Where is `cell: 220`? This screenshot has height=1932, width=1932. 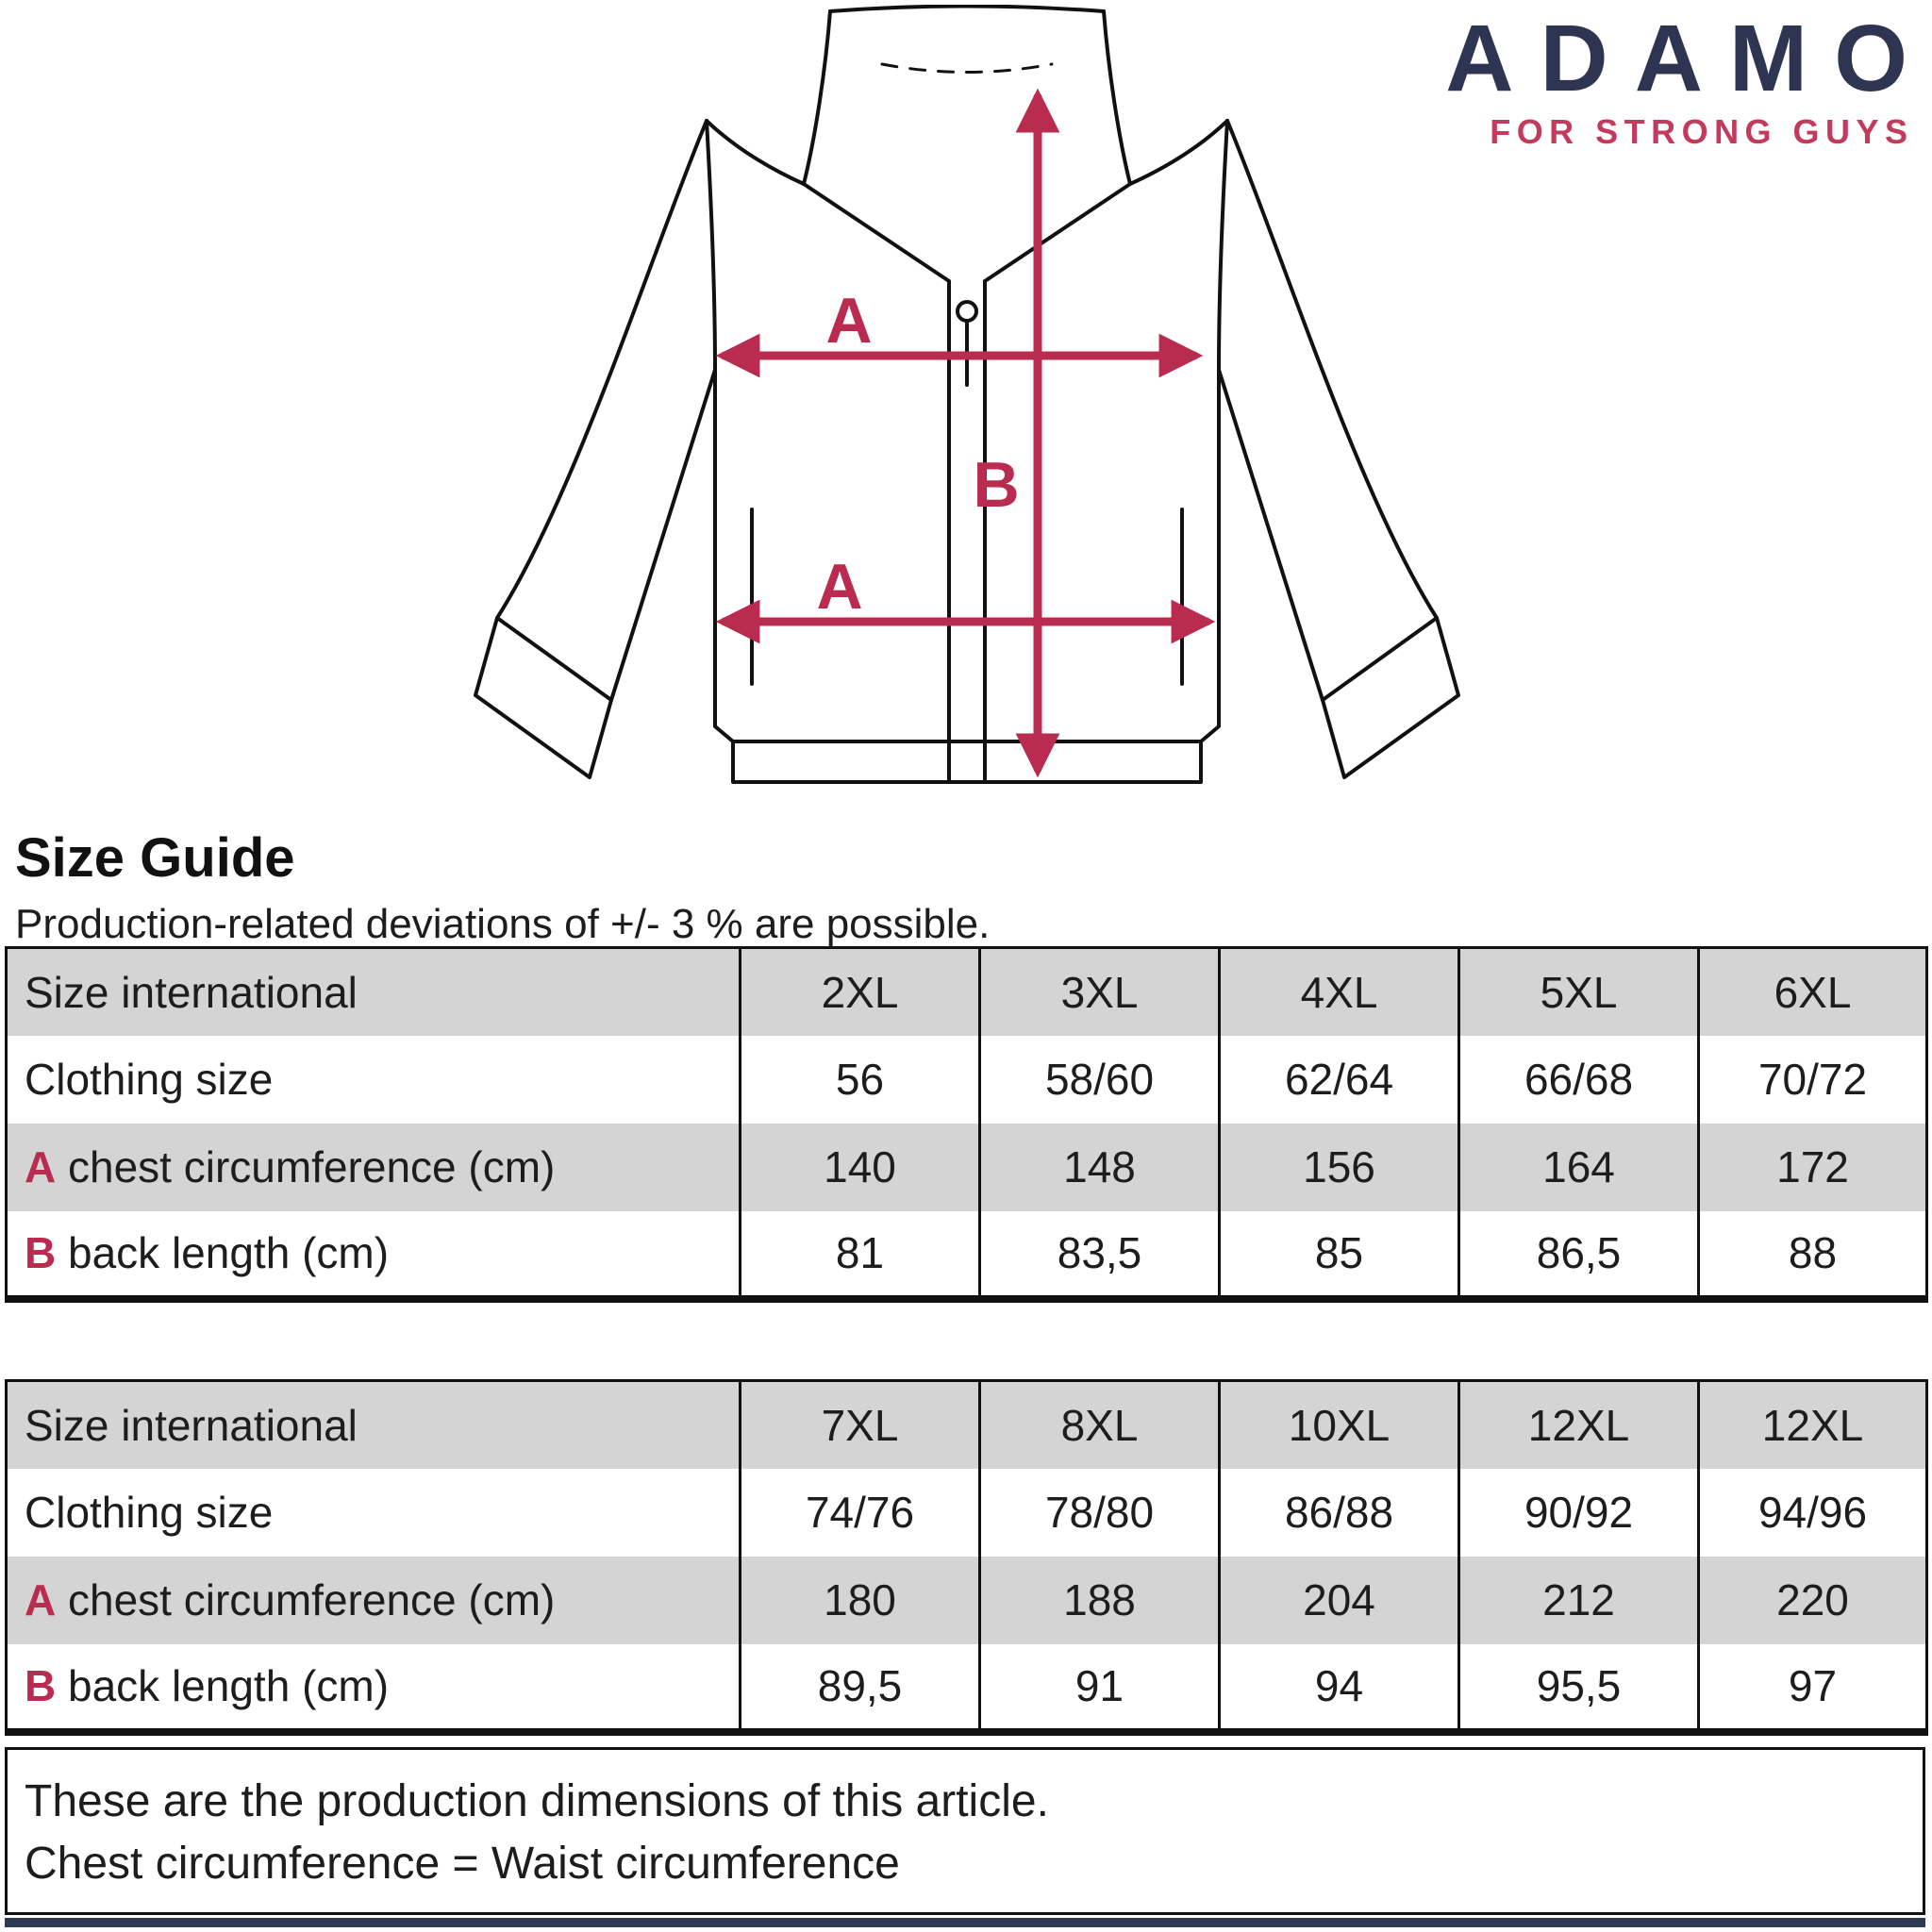
cell: 220 is located at coordinates (1812, 1600).